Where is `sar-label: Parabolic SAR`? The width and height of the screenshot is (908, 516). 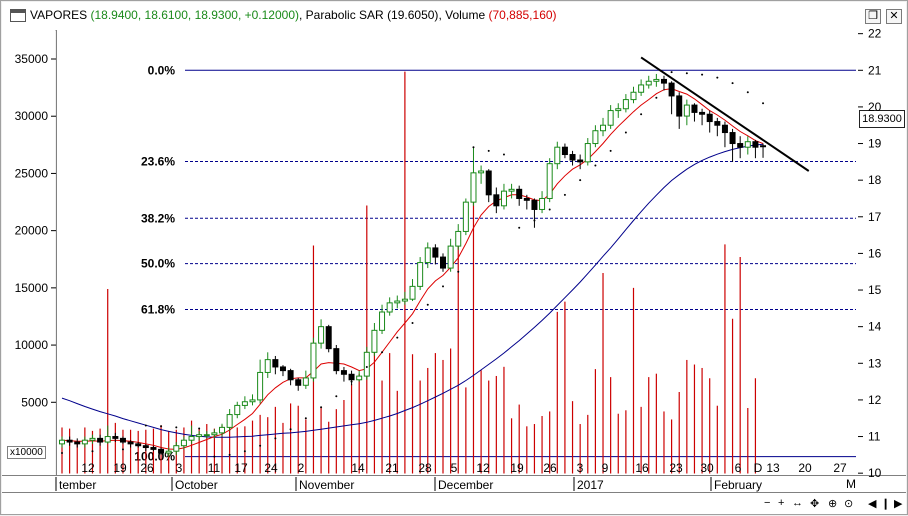 sar-label: Parabolic SAR is located at coordinates (344, 15).